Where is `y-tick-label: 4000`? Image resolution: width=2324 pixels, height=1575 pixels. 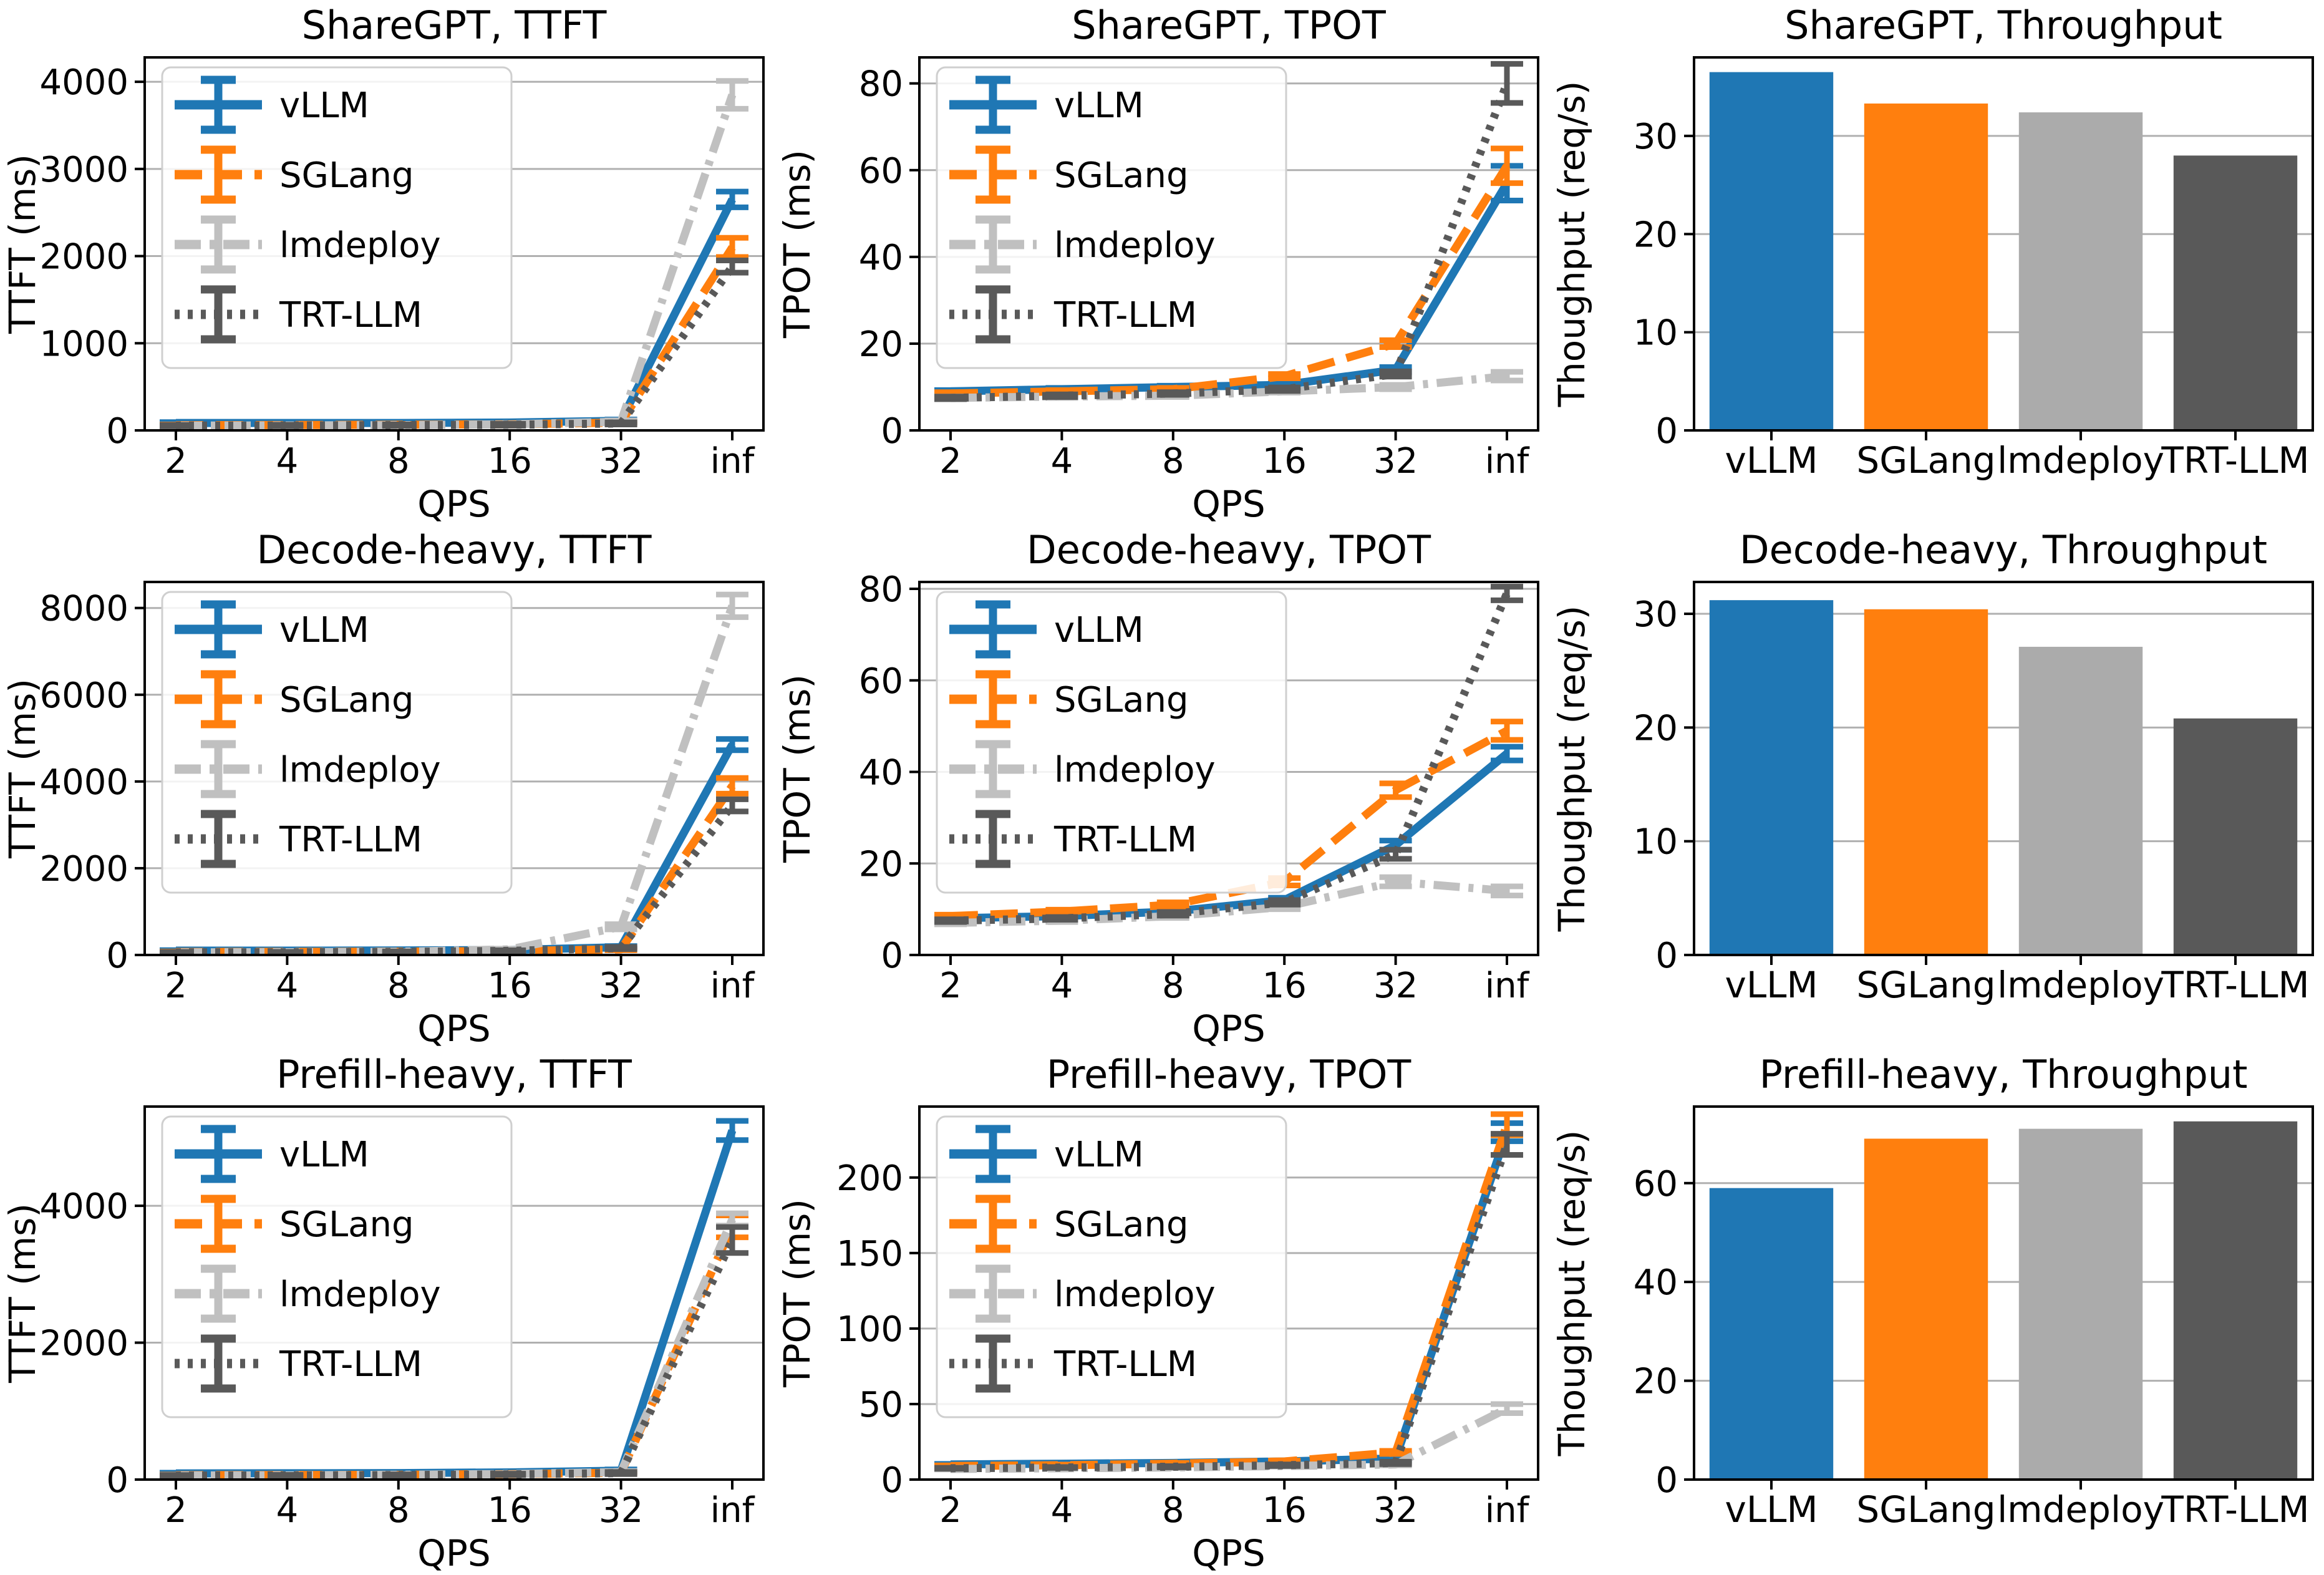 y-tick-label: 4000 is located at coordinates (83, 1206).